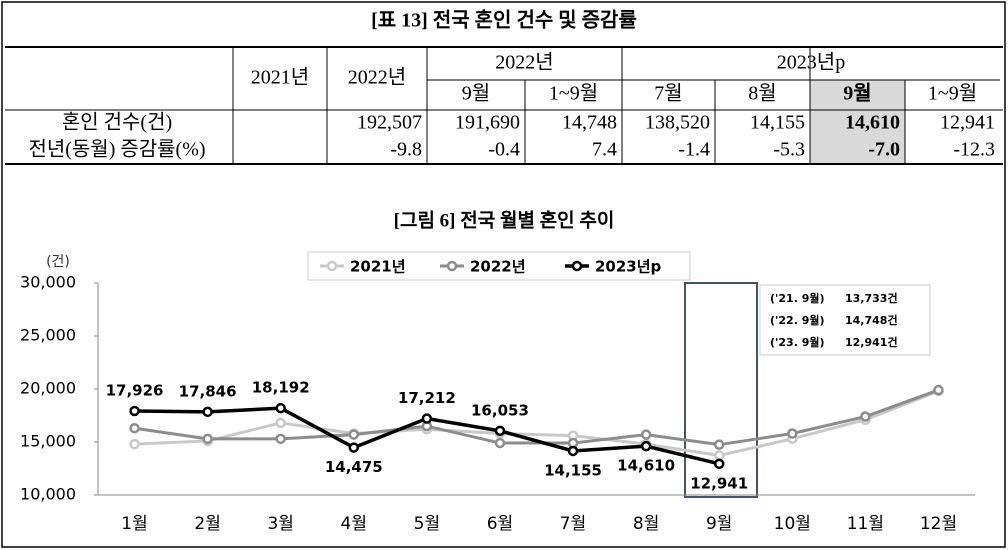 The image size is (1008, 550). What do you see at coordinates (48, 282) in the screenshot?
I see `y-tick-label: 30,000` at bounding box center [48, 282].